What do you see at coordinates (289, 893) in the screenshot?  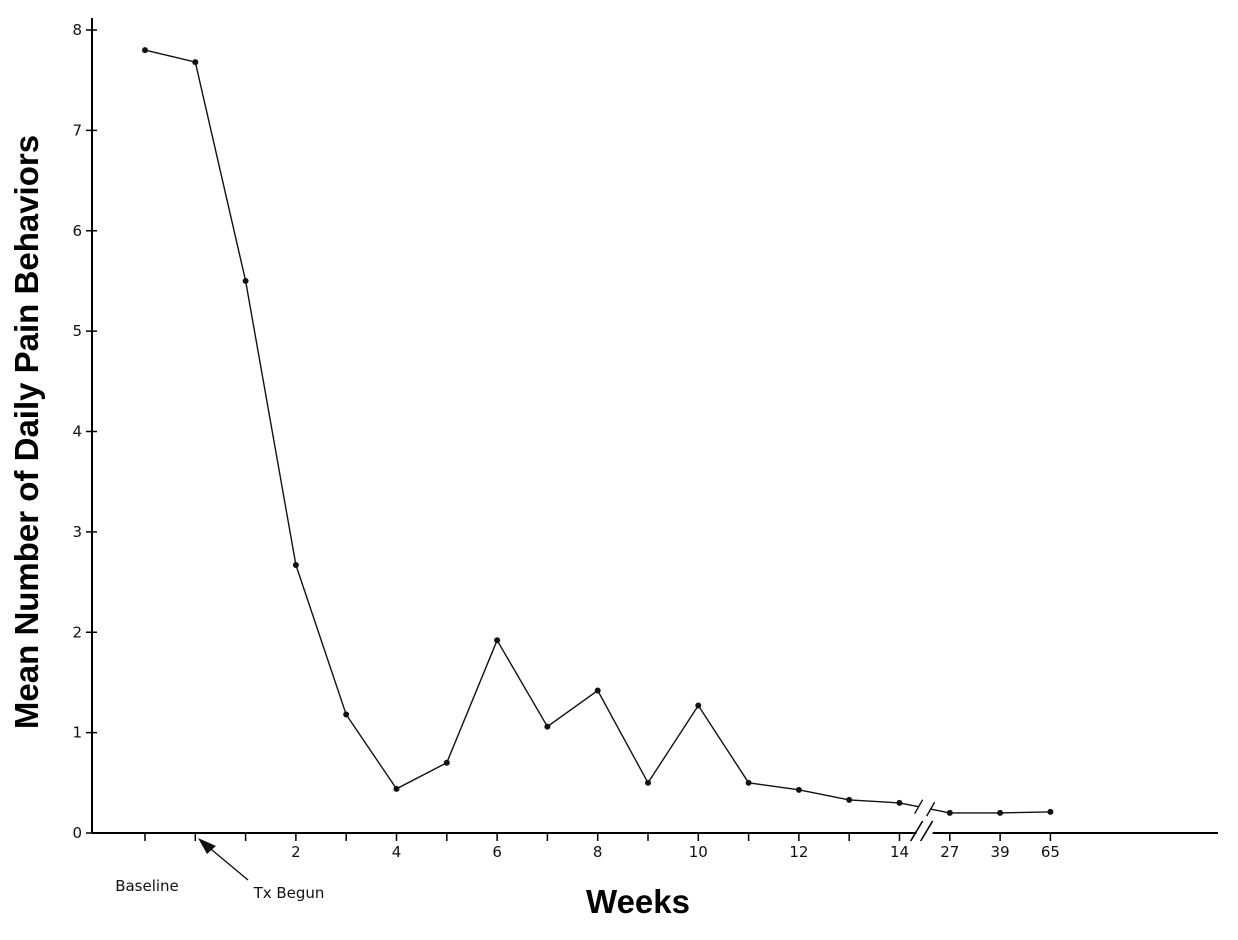 I see `tx-begun-label: Tx Begun` at bounding box center [289, 893].